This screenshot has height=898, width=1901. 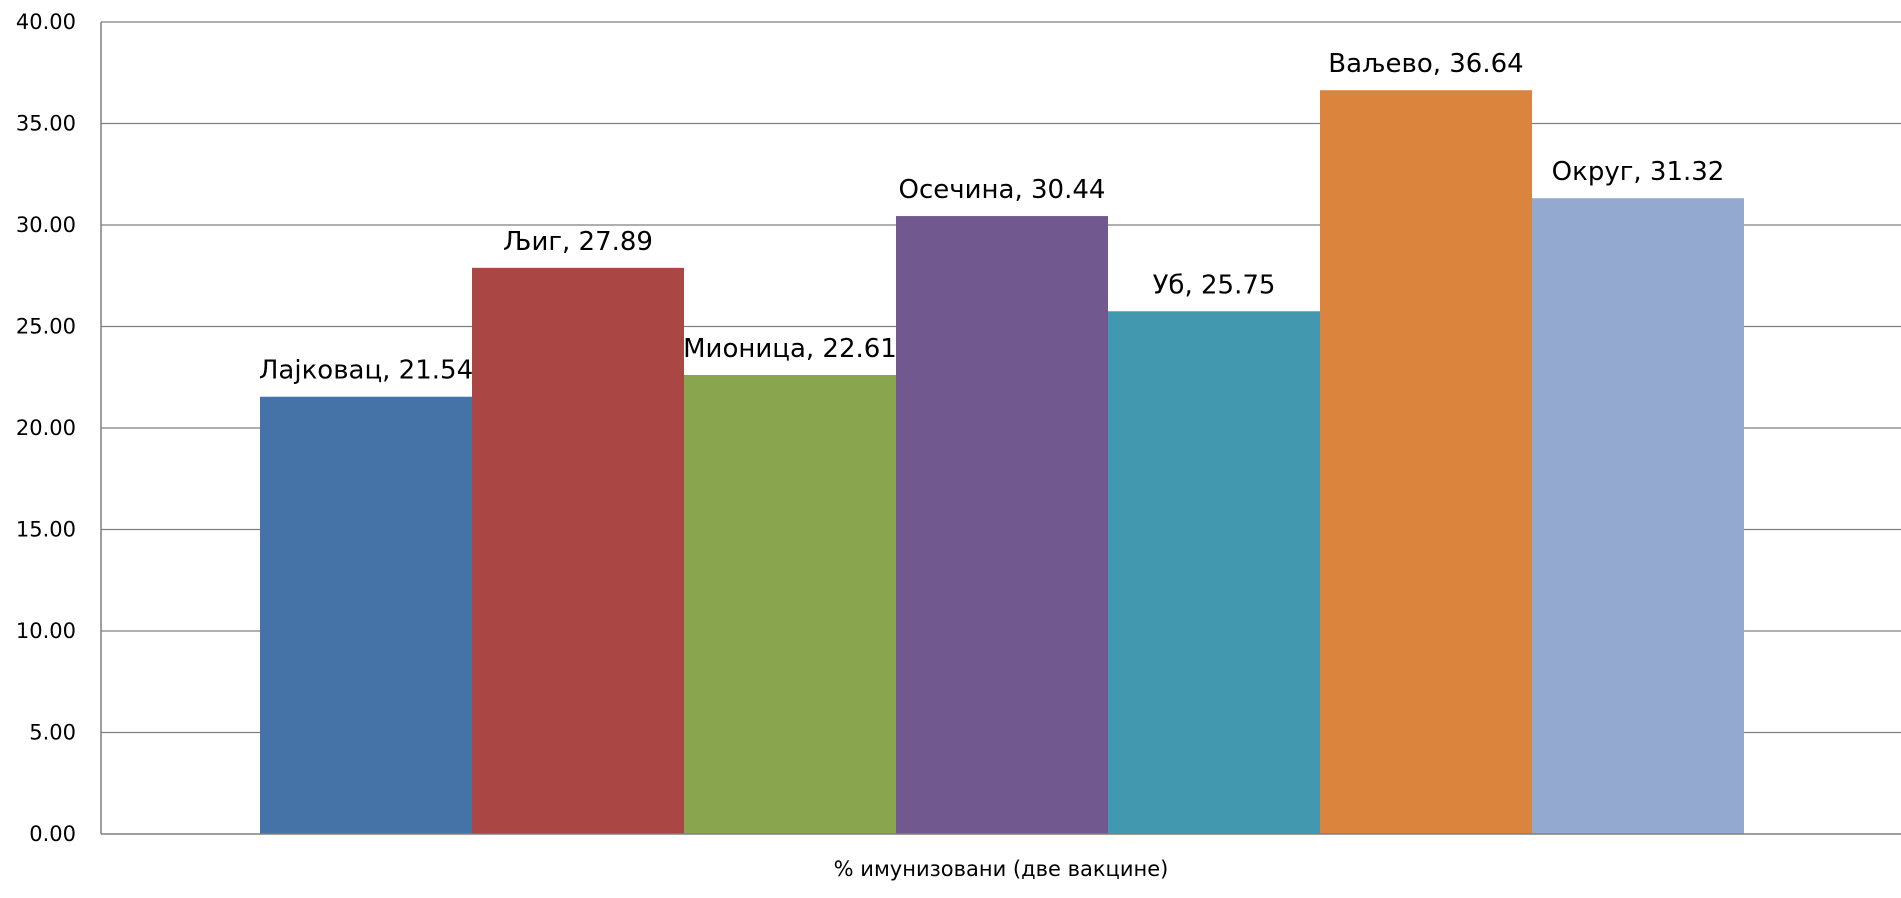 I want to click on y-tick-label: 20.00, so click(x=46, y=428).